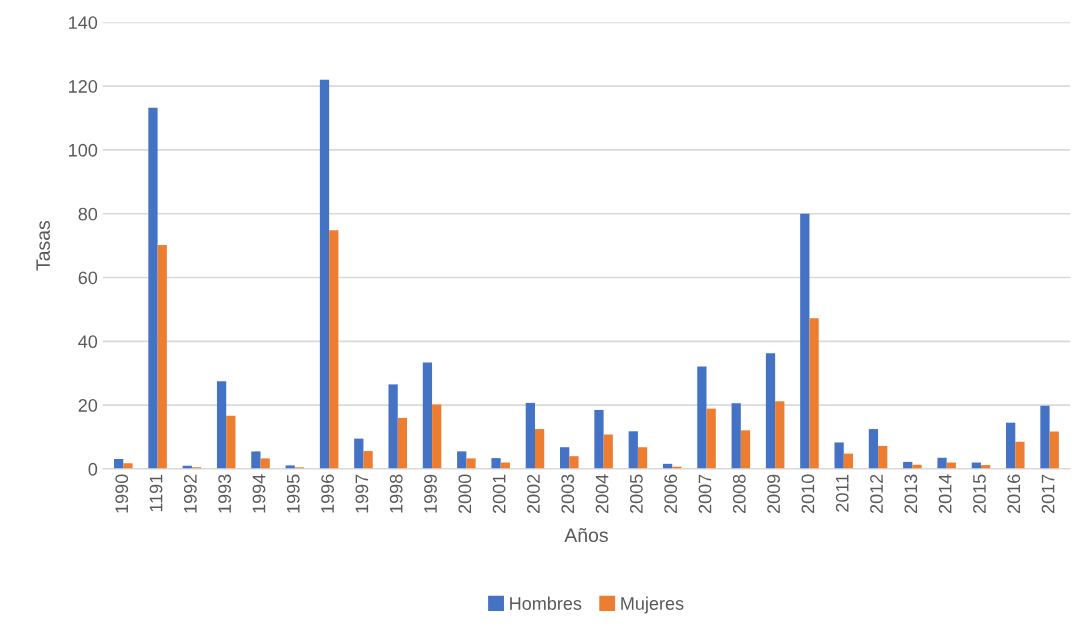 The image size is (1081, 638). Describe the element at coordinates (362, 493) in the screenshot. I see `x-tick-label: 1997` at that location.